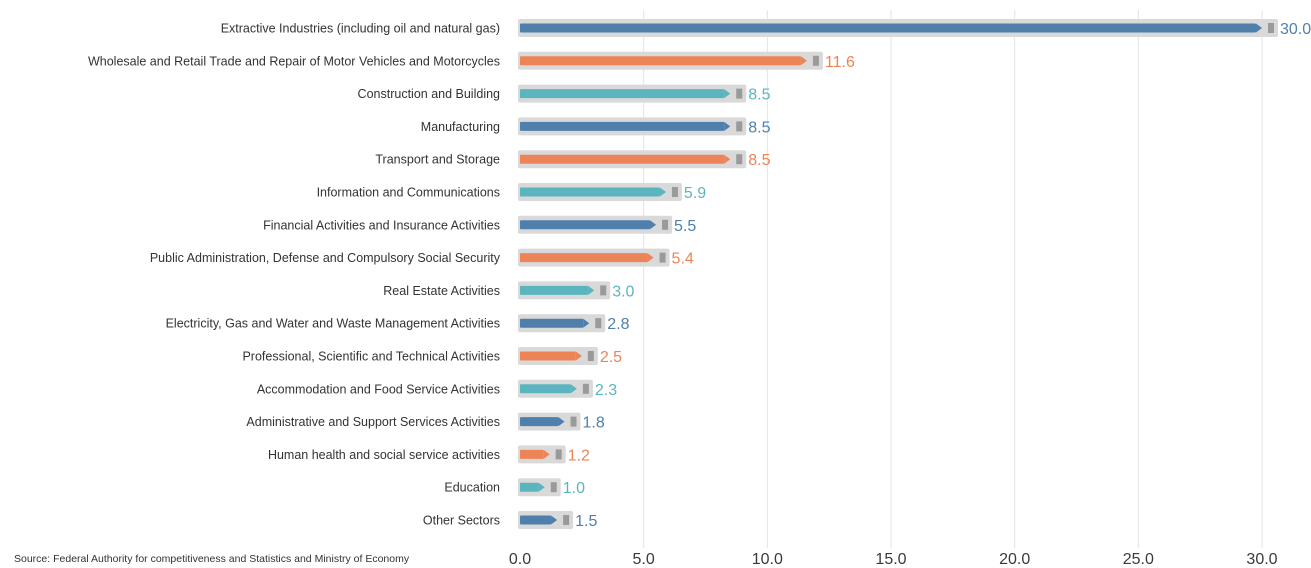 This screenshot has height=568, width=1311. I want to click on value-label: 1.0, so click(574, 488).